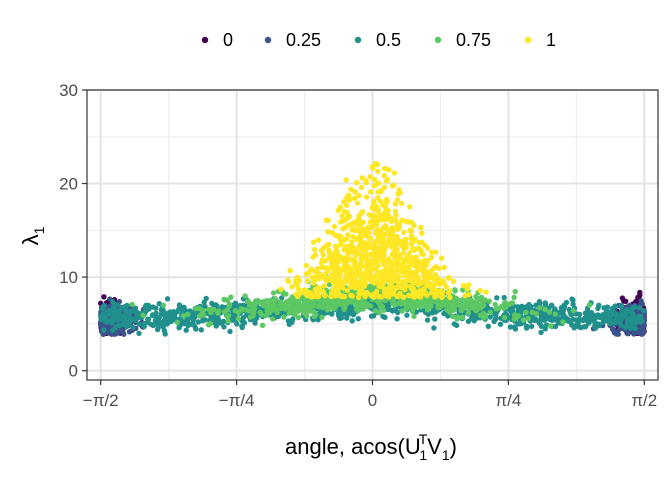 The width and height of the screenshot is (672, 480). Describe the element at coordinates (39, 230) in the screenshot. I see `y-axis-title-sub: 1` at that location.